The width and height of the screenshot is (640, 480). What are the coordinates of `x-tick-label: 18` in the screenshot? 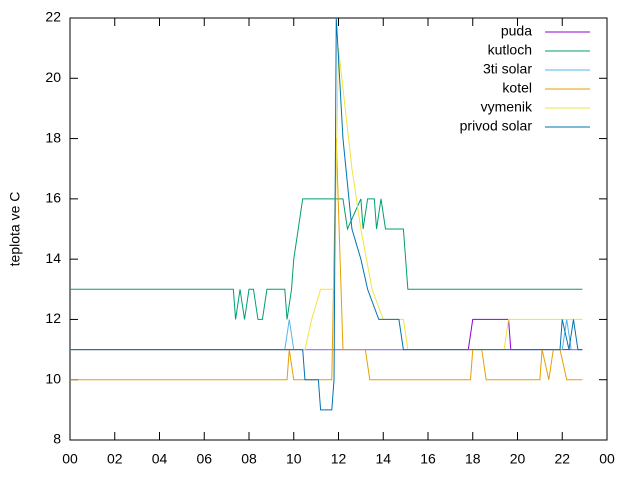 It's located at (473, 459).